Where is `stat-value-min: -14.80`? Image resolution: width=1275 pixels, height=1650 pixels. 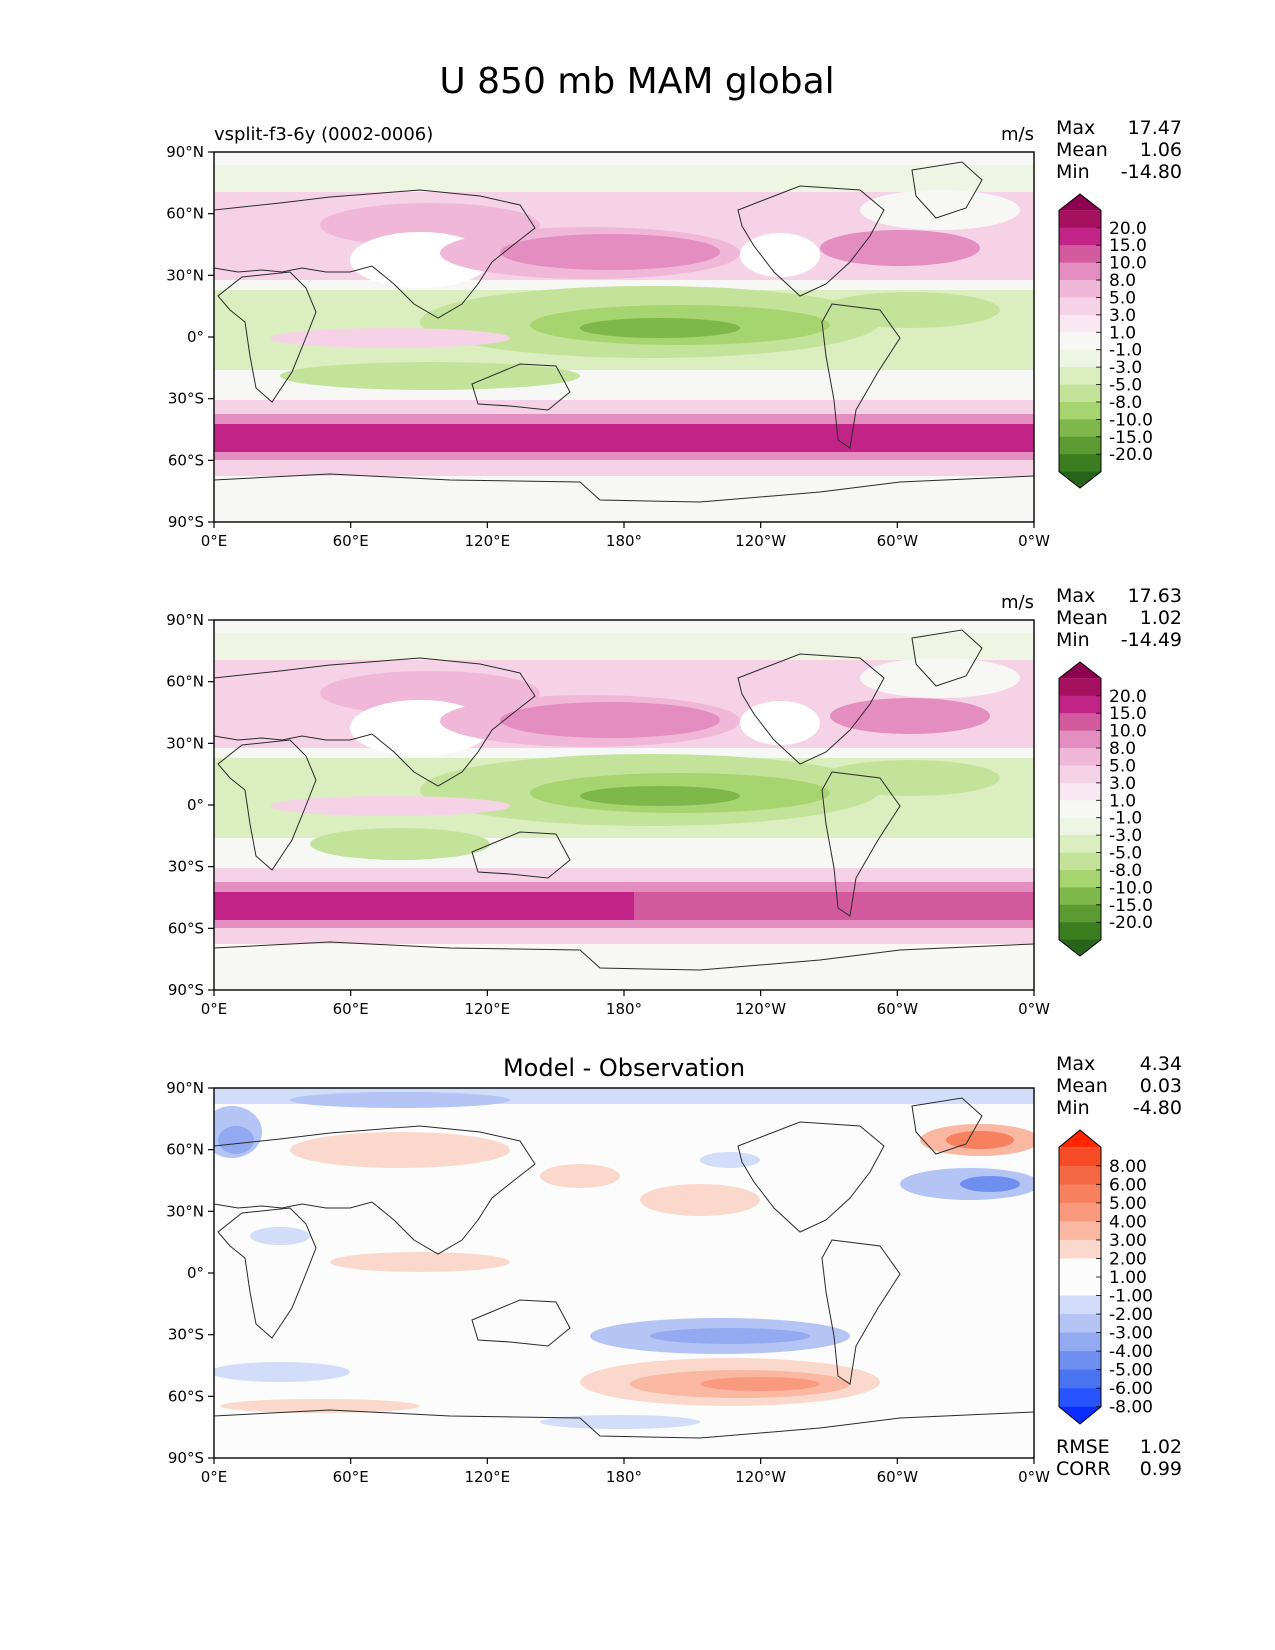
stat-value-min: -14.80 is located at coordinates (1151, 172).